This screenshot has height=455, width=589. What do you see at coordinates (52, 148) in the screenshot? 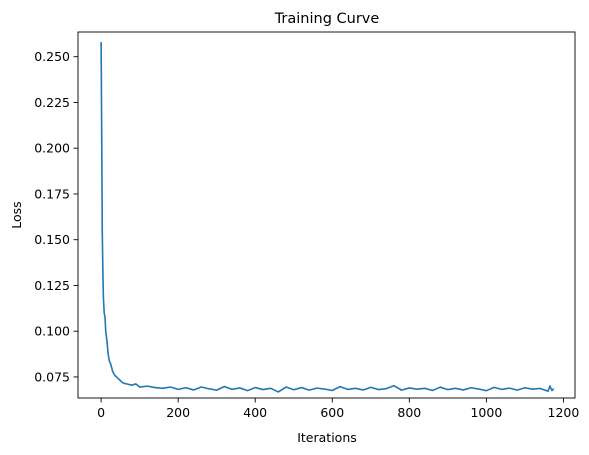
I see `y-tick-label: 0.200` at bounding box center [52, 148].